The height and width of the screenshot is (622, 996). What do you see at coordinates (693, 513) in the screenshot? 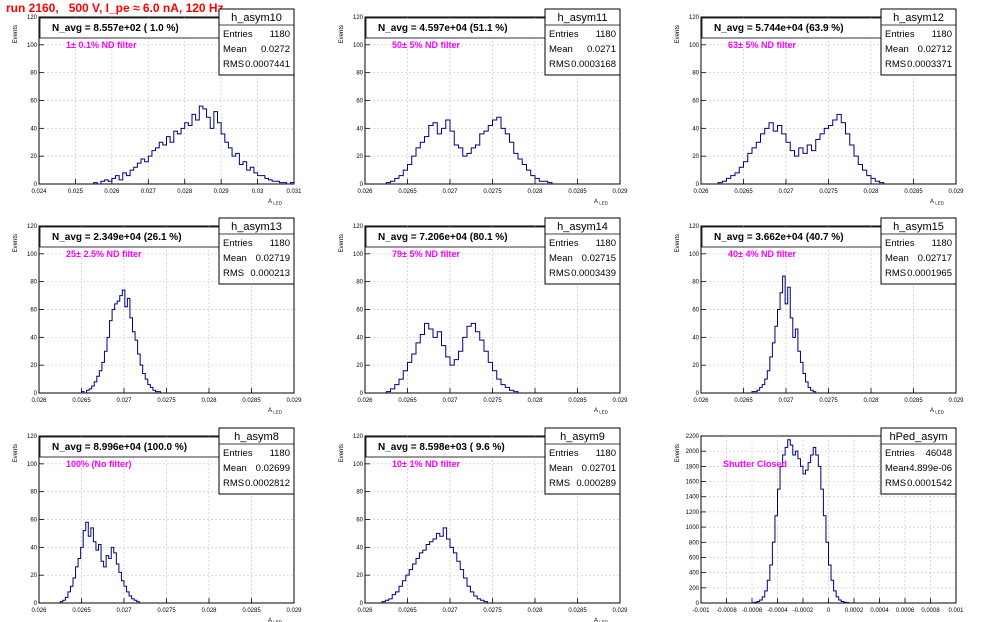
I see `y-tick-label: 1200` at bounding box center [693, 513].